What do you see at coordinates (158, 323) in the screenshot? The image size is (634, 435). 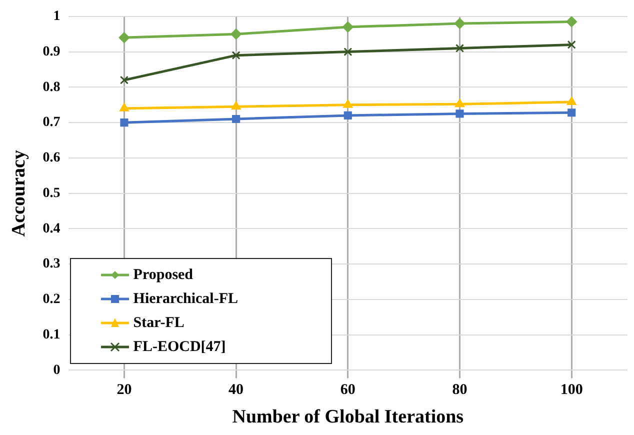 I see `legend-label: Star-FL` at bounding box center [158, 323].